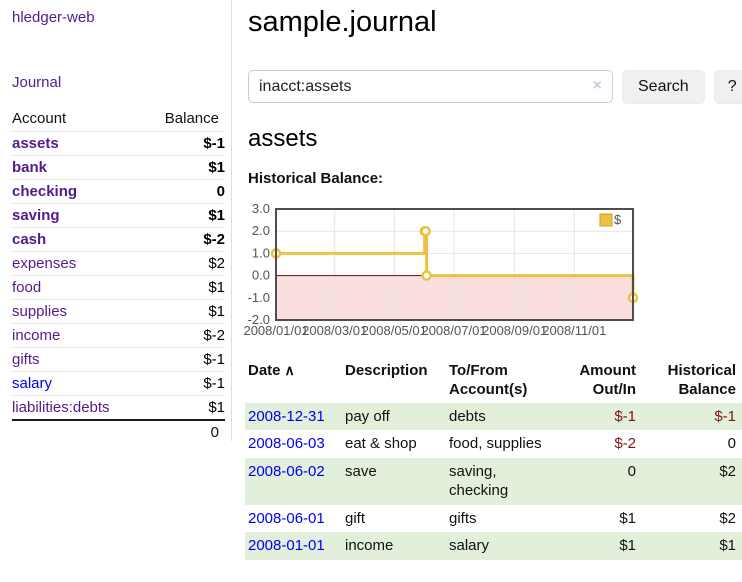  I want to click on help-button: ?, so click(727, 87).